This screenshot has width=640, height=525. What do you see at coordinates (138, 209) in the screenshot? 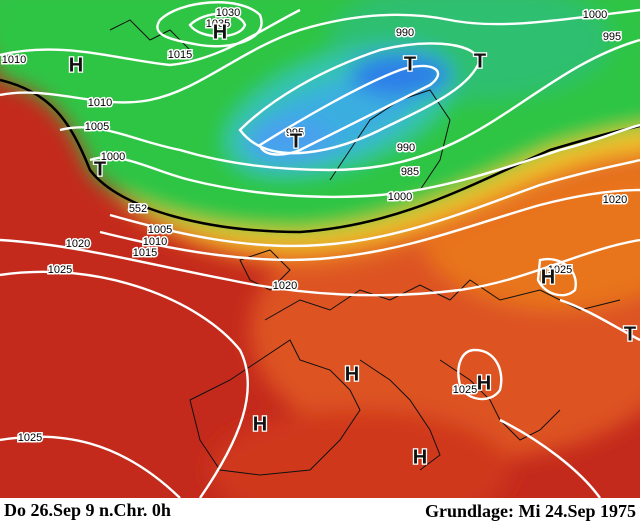
I see `isobar-label: 552` at bounding box center [138, 209].